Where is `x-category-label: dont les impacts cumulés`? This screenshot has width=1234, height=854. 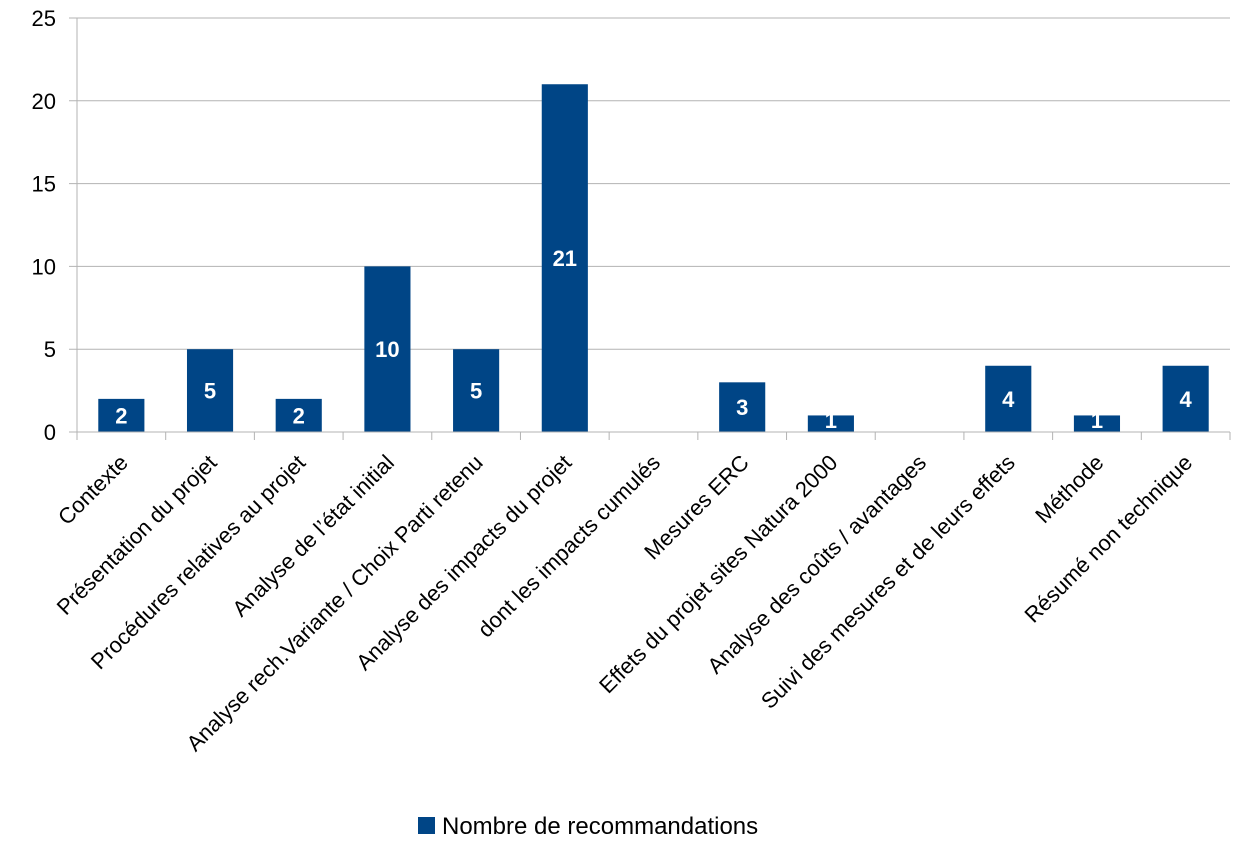
x-category-label: dont les impacts cumulés is located at coordinates (569, 546).